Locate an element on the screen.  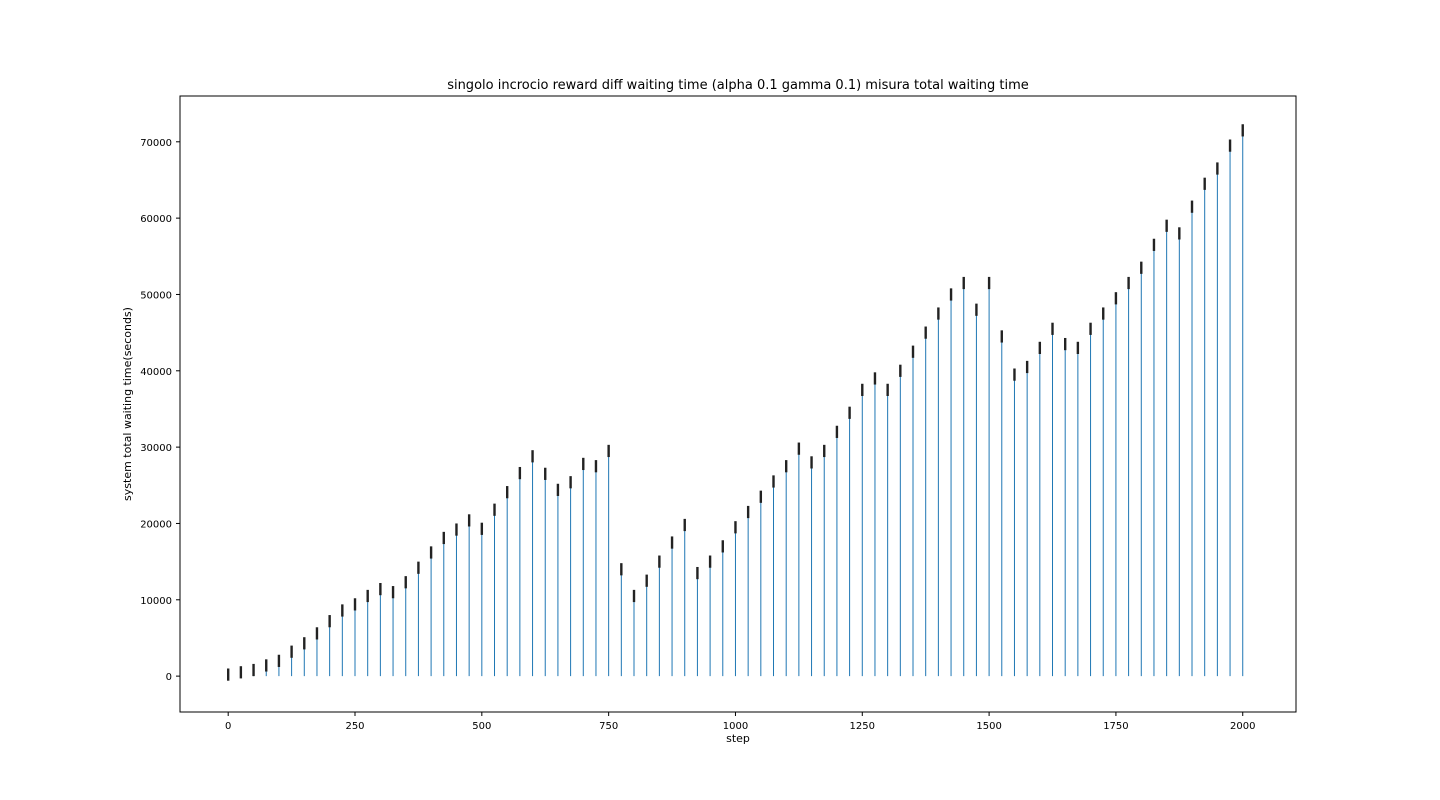
x-tick-label: 1250 is located at coordinates (862, 726).